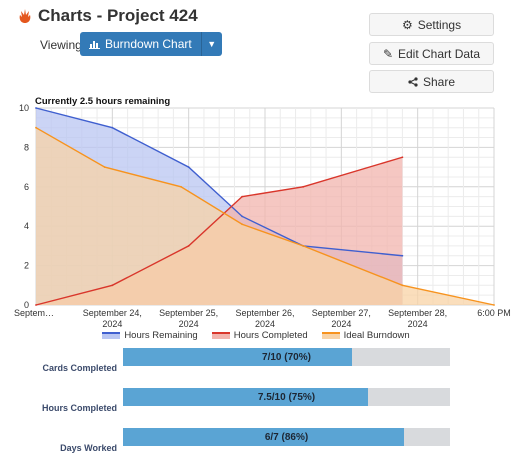  What do you see at coordinates (94, 45) in the screenshot?
I see `bar-chart-icon` at bounding box center [94, 45].